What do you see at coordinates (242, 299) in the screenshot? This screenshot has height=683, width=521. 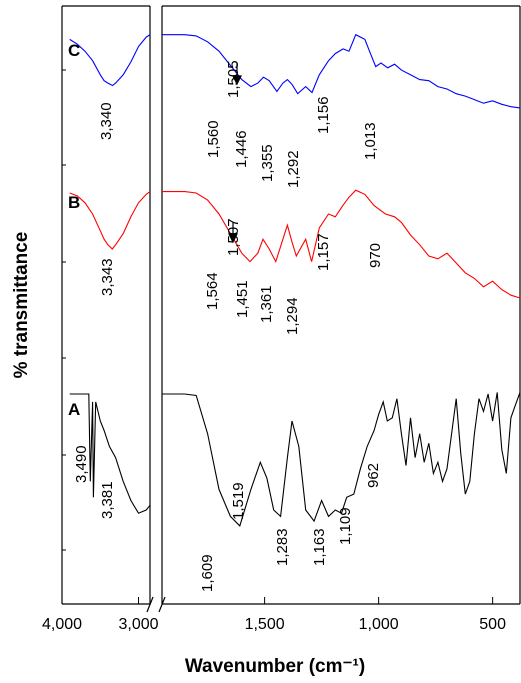 I see `peak-label-b: 1,451` at bounding box center [242, 299].